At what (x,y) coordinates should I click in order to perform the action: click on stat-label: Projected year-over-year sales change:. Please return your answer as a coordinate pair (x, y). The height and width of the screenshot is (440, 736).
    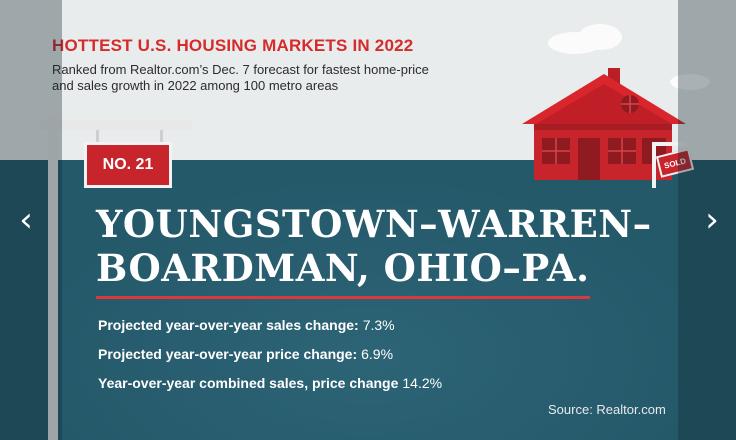
    Looking at the image, I should click on (228, 325).